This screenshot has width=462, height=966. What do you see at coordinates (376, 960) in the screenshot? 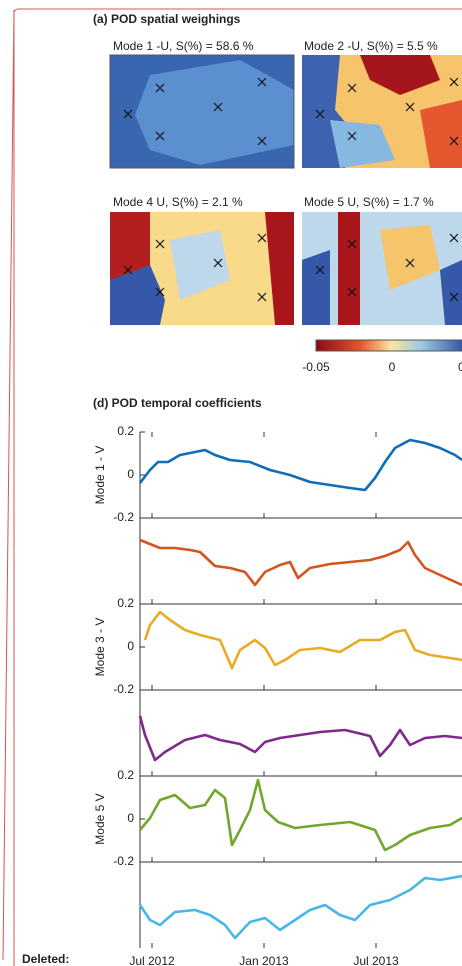
I see `x-tick-label: Jul 2013` at bounding box center [376, 960].